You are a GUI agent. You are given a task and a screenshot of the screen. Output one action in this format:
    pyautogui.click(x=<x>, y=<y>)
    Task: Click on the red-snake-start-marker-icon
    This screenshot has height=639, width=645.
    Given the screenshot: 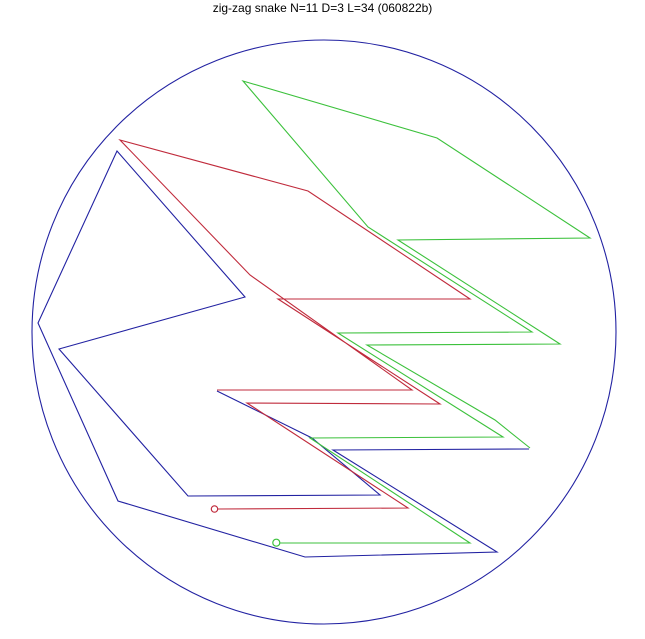 What is the action you would take?
    pyautogui.click(x=214, y=509)
    